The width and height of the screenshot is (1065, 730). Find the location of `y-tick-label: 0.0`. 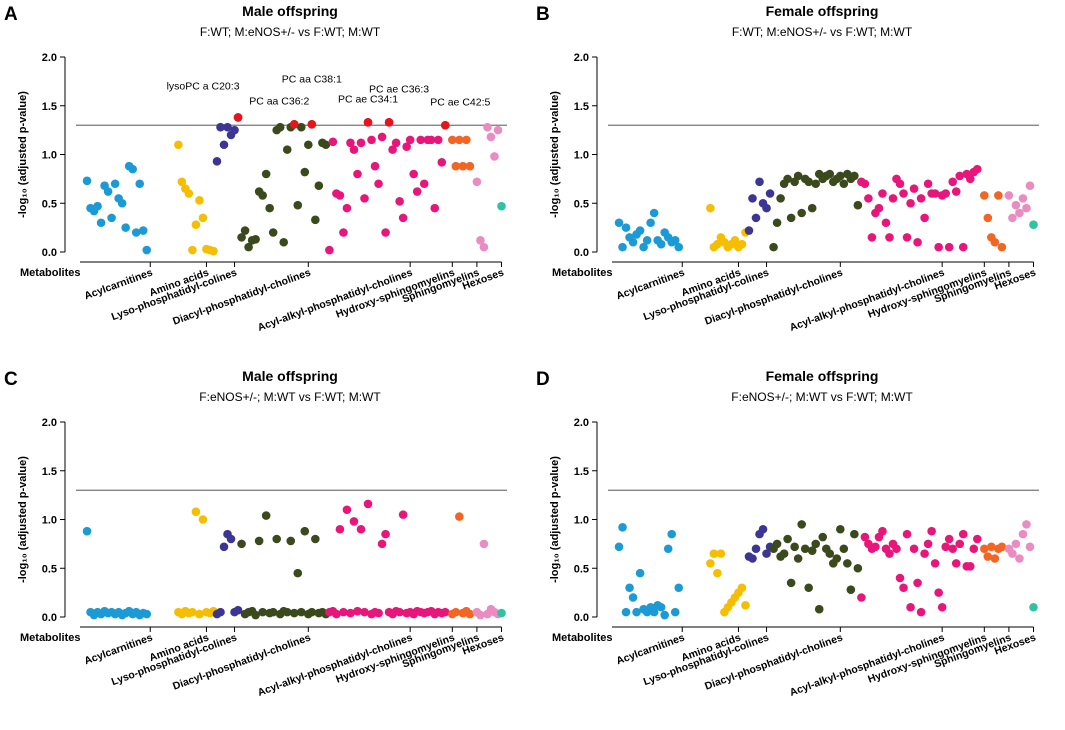

y-tick-label: 0.0 is located at coordinates (581, 253).